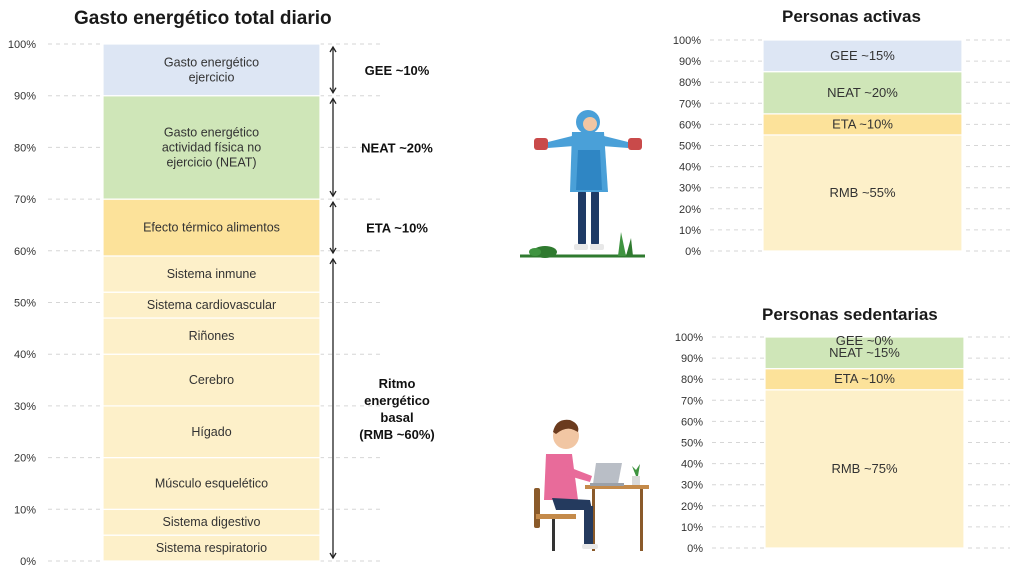 This screenshot has height=576, width=1024. I want to click on segment-label: RMB ~55%, so click(862, 192).